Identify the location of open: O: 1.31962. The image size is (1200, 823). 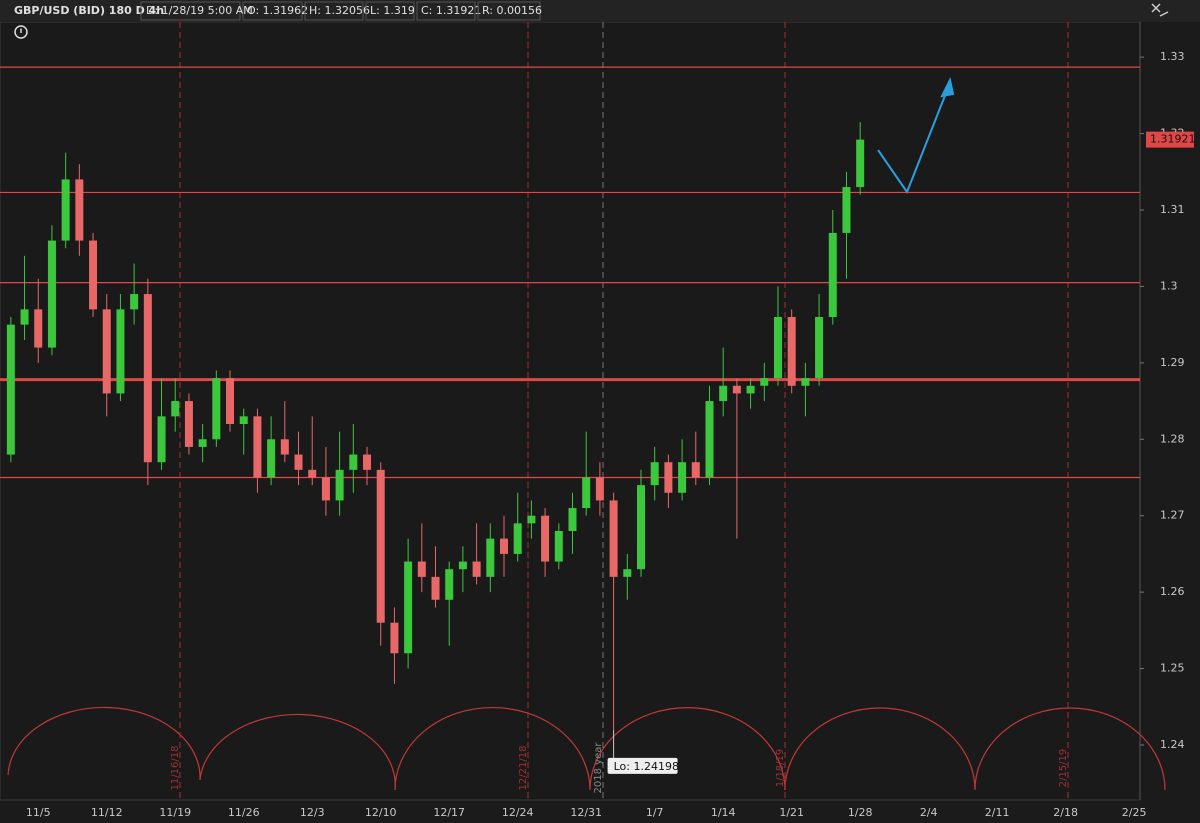
(277, 10).